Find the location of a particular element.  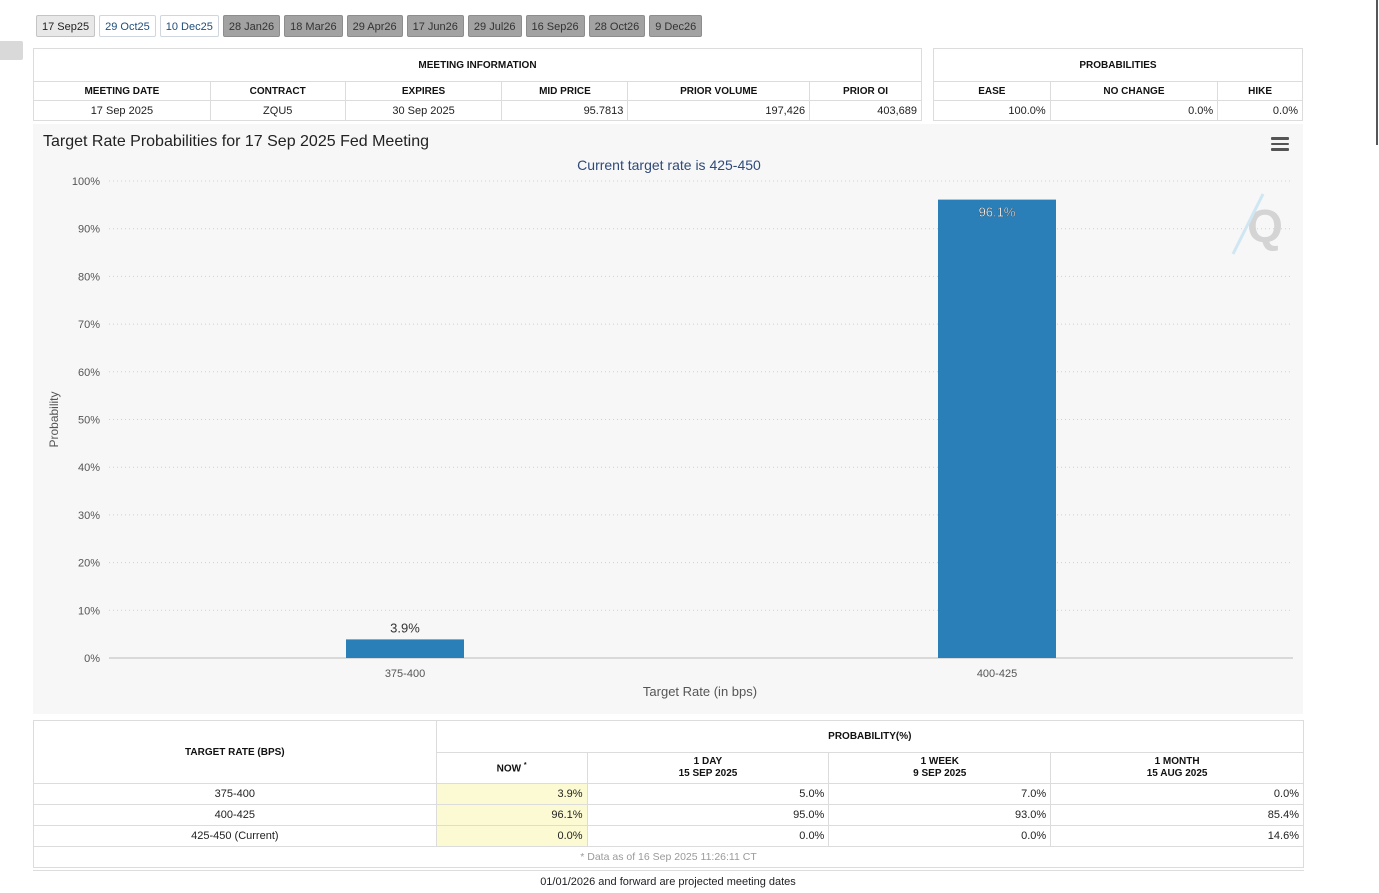

week-cell: 0.0% is located at coordinates (940, 836).